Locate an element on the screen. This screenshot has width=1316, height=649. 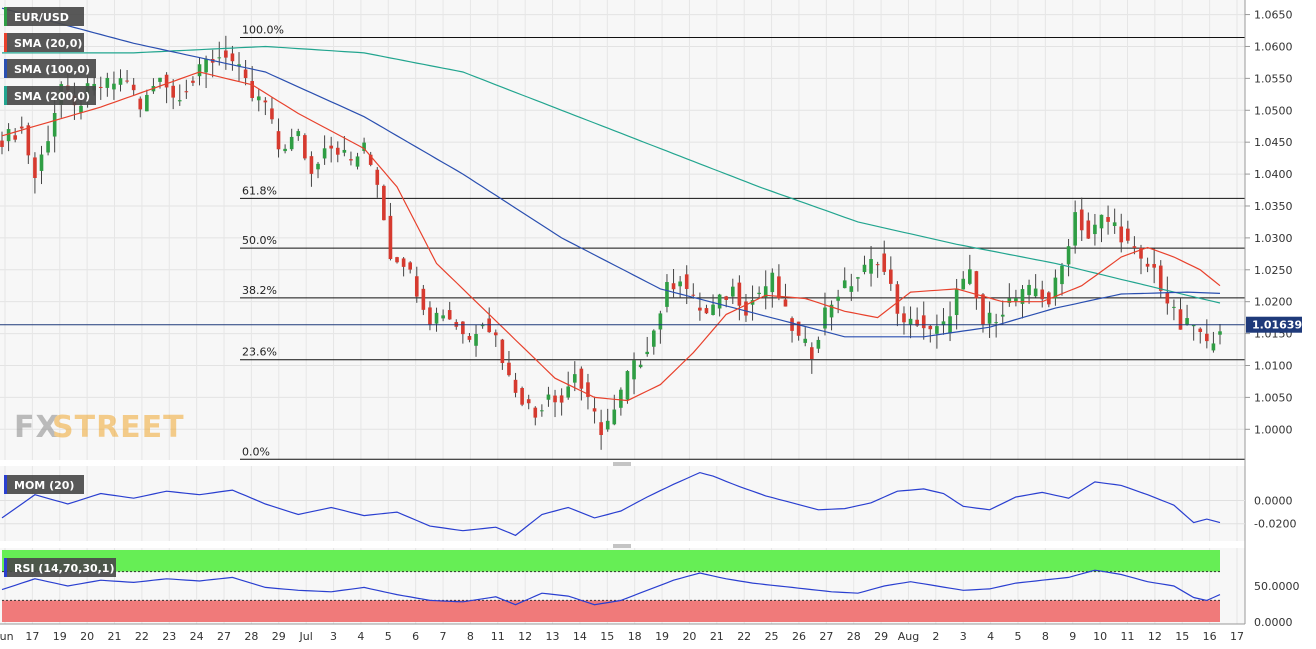
legend-symbol-accent is located at coordinates (5, 16).